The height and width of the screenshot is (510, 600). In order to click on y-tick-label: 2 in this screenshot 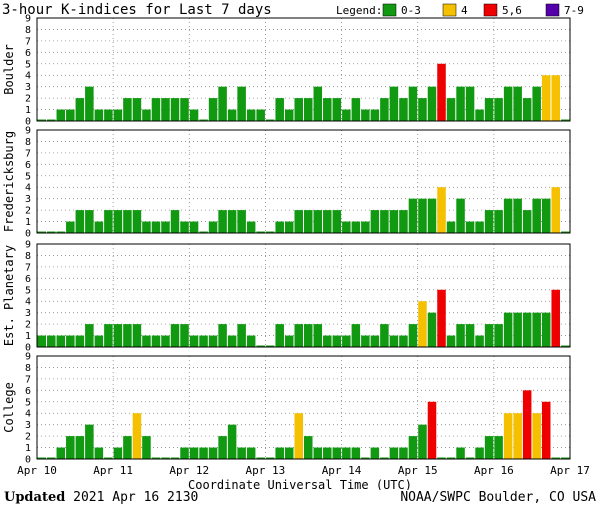, I will do `click(28, 99)`.